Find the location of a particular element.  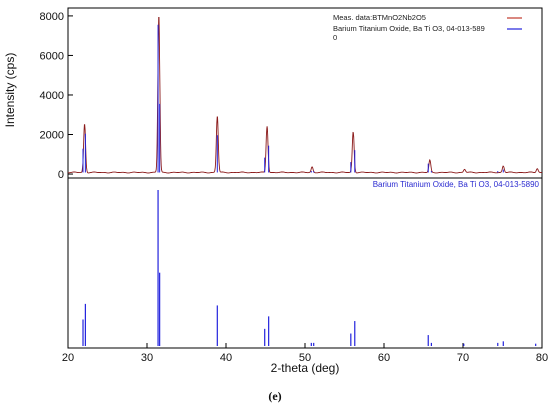

y-tick-label: 0 is located at coordinates (61, 175).